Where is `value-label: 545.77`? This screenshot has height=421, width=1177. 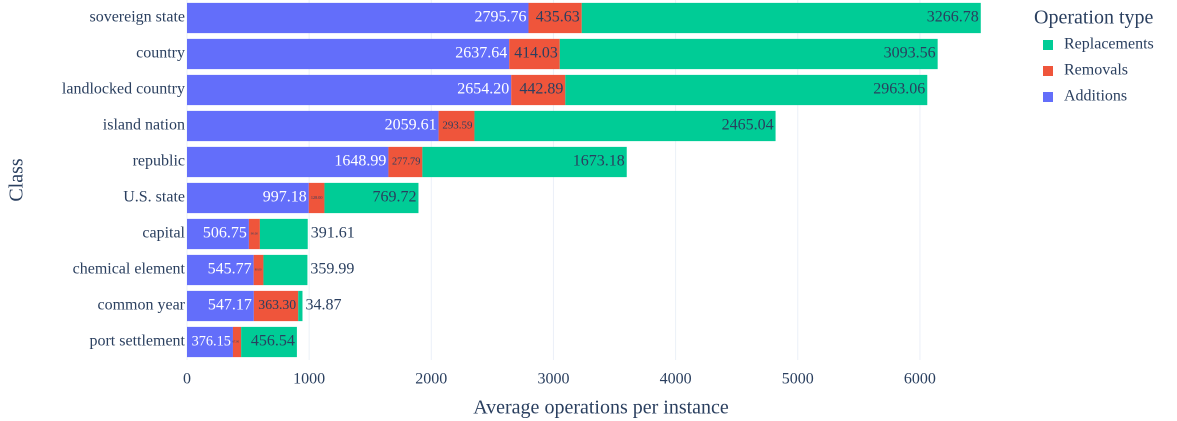
value-label: 545.77 is located at coordinates (230, 269).